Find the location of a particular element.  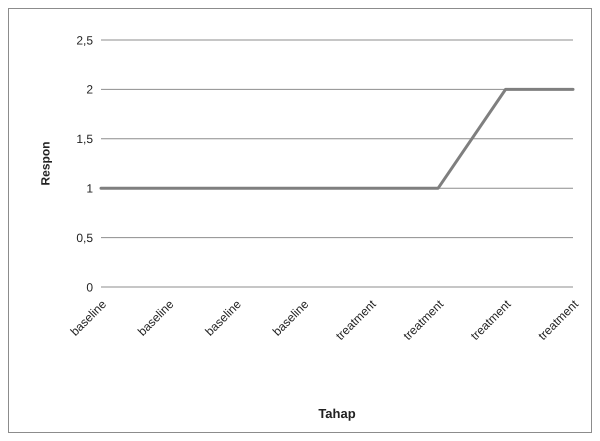

y-axis-title: Respon is located at coordinates (45, 163).